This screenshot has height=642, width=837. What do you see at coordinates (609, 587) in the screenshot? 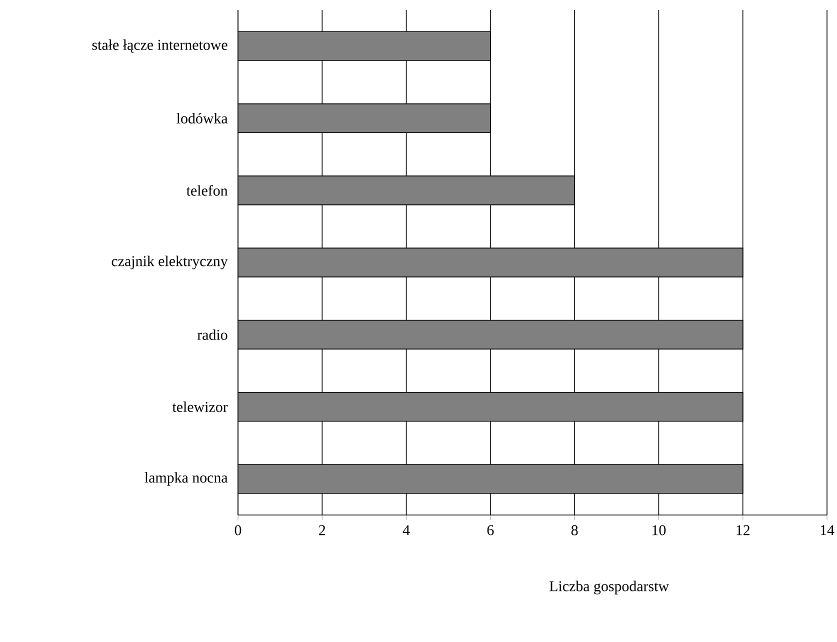
I see `x-axis-title: Liczba gospodarstw` at bounding box center [609, 587].